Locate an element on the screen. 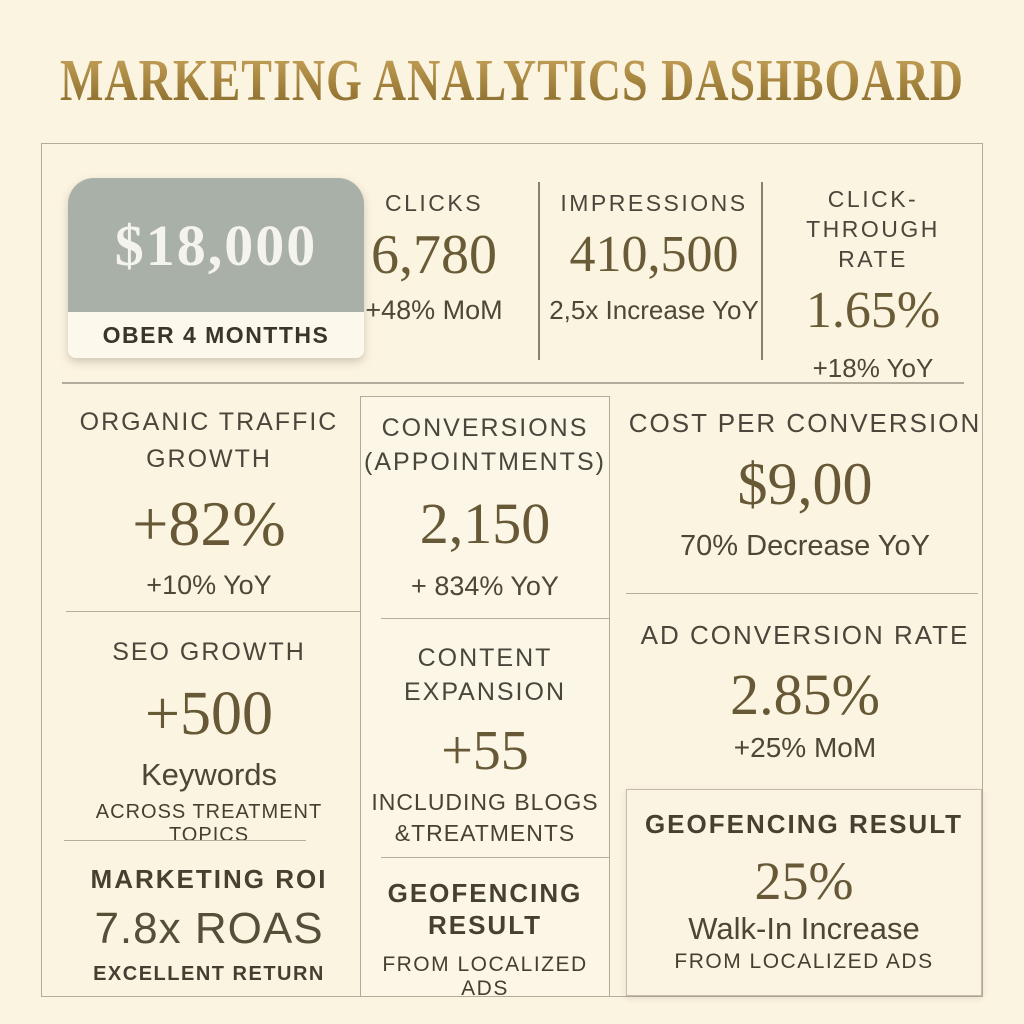  content-label-line1: CONTENT is located at coordinates (485, 658).